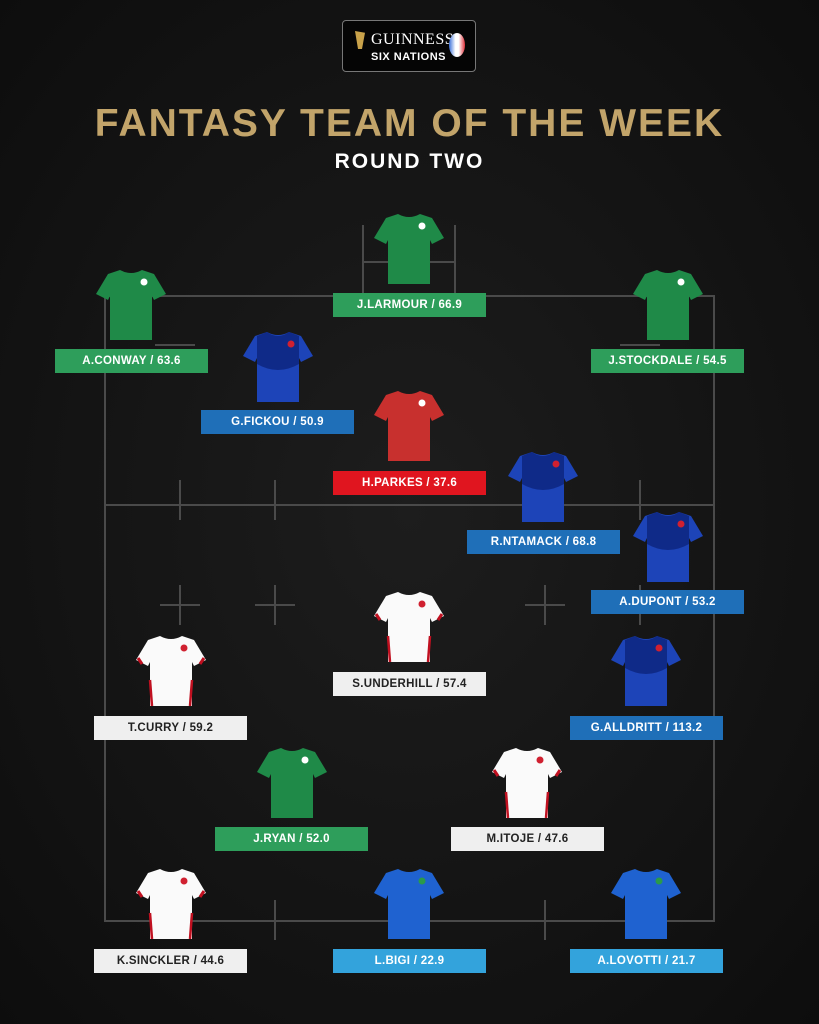  Describe the element at coordinates (413, 39) in the screenshot. I see `logo-brand: GUINNESS` at that location.